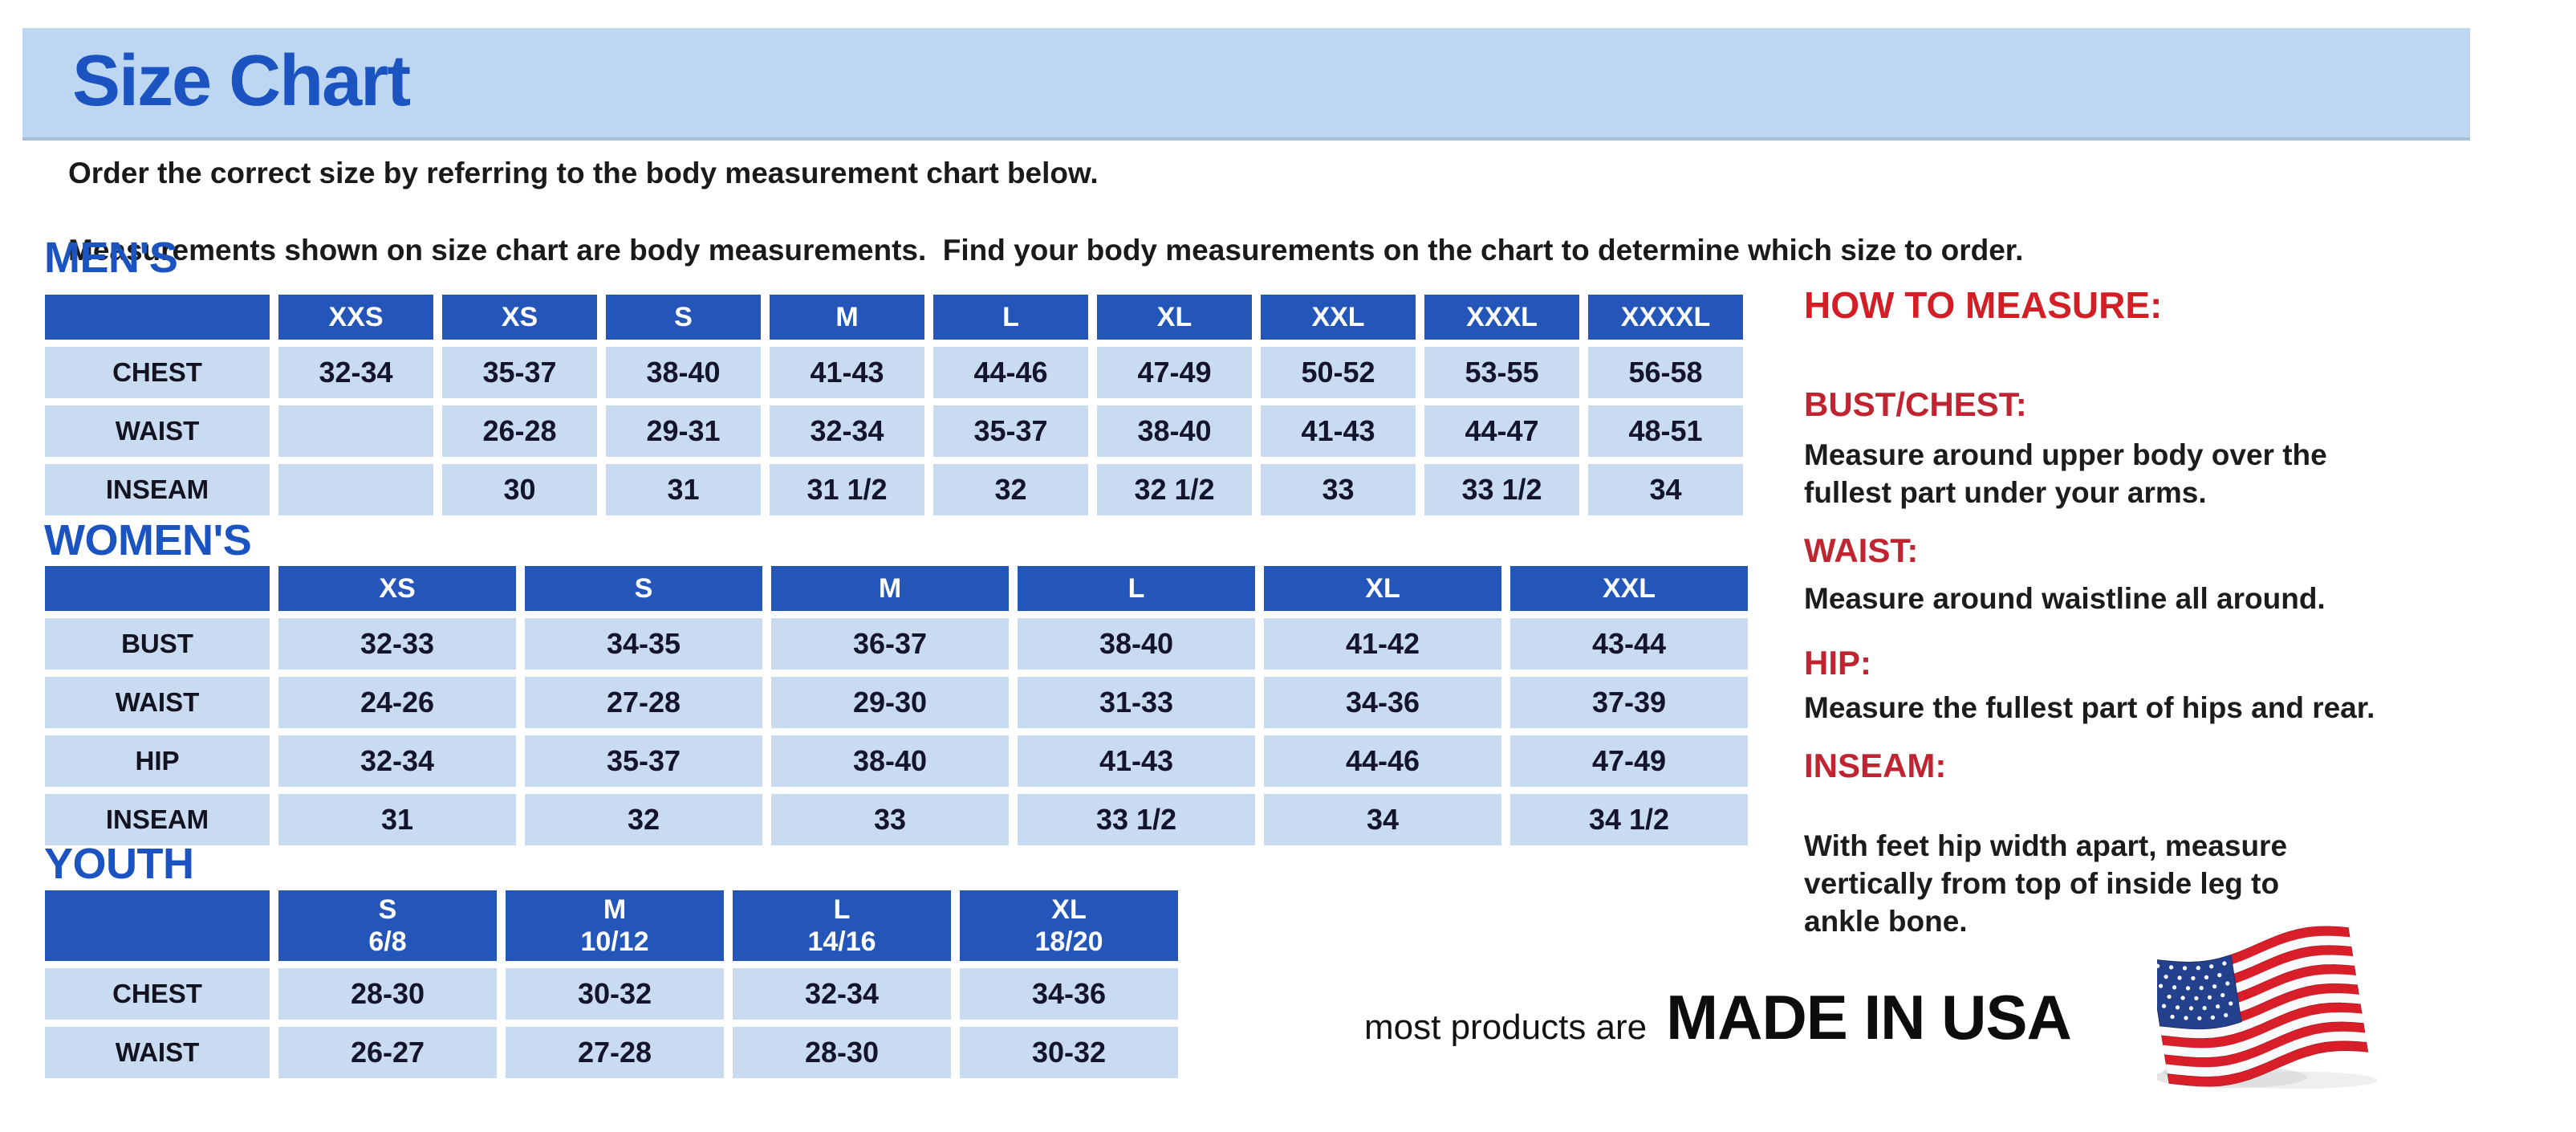 This screenshot has width=2576, height=1132. What do you see at coordinates (397, 761) in the screenshot?
I see `size-value-cell: 32-34` at bounding box center [397, 761].